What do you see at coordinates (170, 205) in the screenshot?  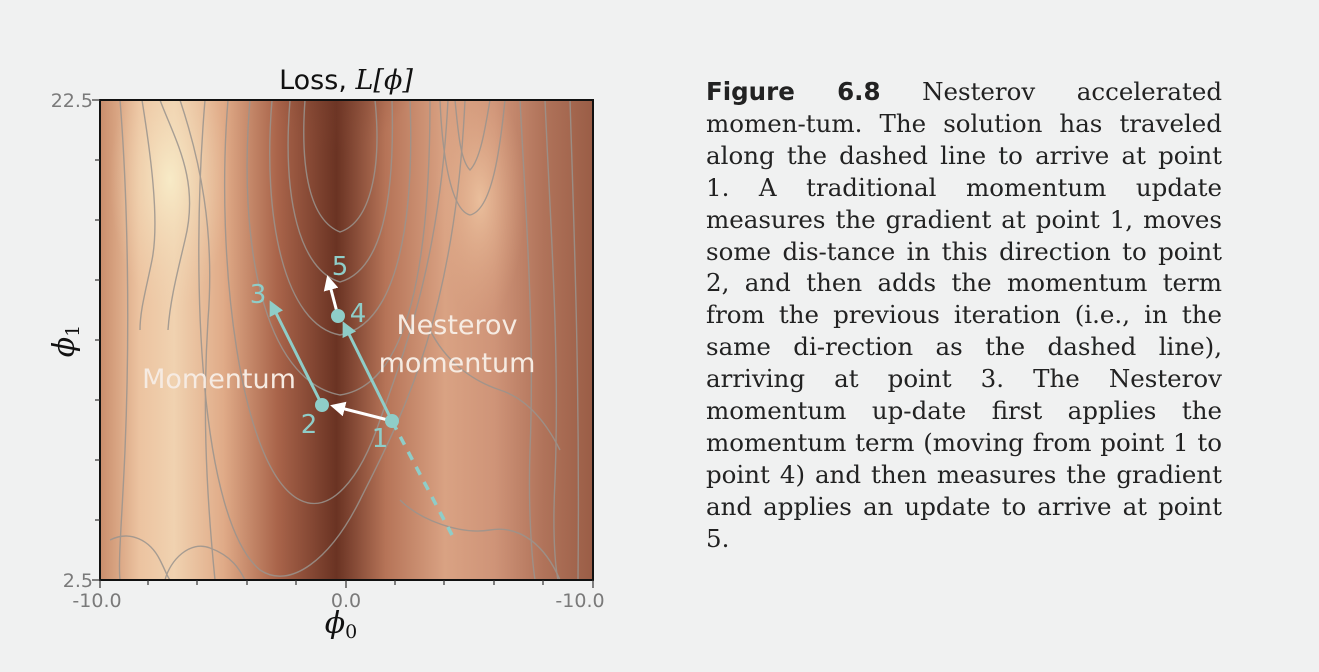 I see `light-ridge` at bounding box center [170, 205].